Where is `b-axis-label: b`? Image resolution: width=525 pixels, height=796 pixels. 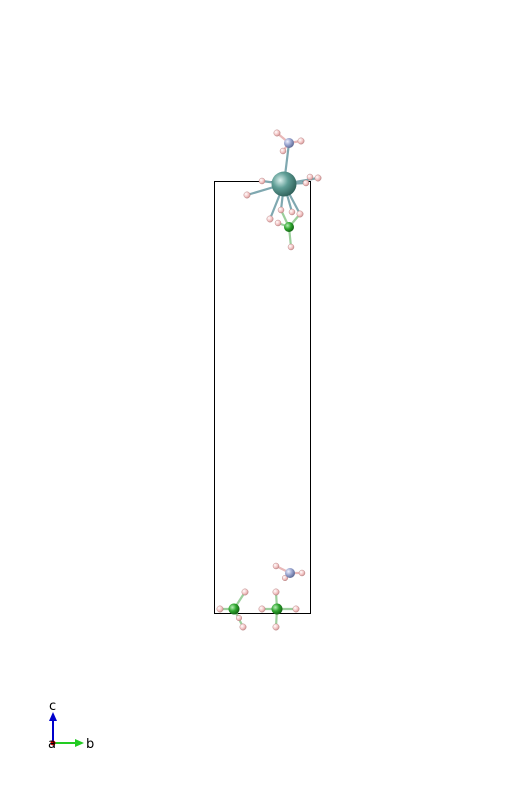
b-axis-label: b is located at coordinates (90, 744).